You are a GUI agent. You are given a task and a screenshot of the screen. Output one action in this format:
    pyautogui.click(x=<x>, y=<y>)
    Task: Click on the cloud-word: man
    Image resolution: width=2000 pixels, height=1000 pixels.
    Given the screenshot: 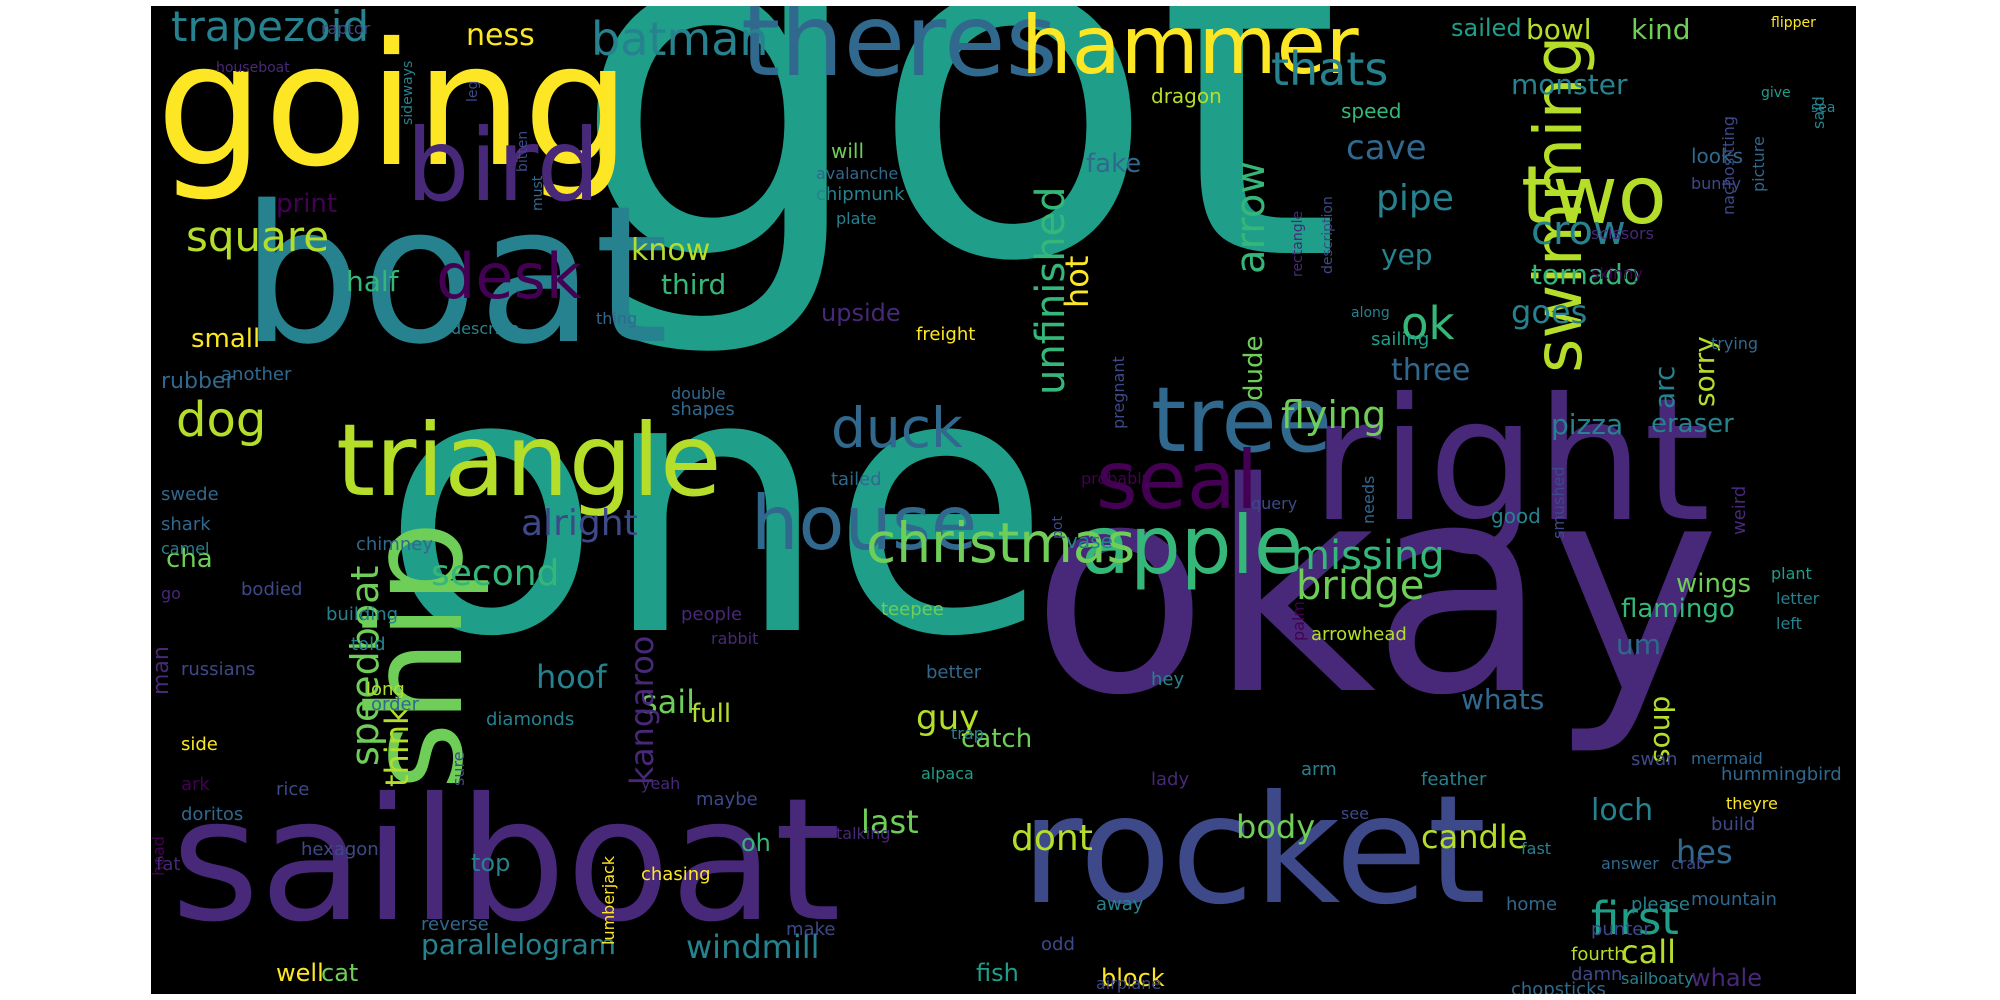 What is the action you would take?
    pyautogui.click(x=162, y=670)
    